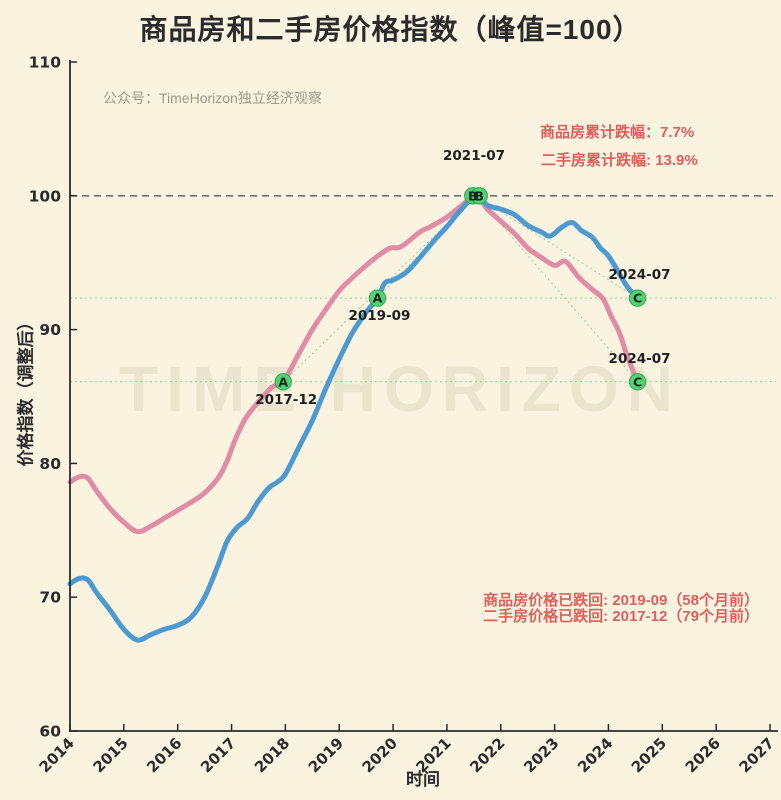 The width and height of the screenshot is (781, 800). I want to click on marker-date-label: 2019-09, so click(379, 316).